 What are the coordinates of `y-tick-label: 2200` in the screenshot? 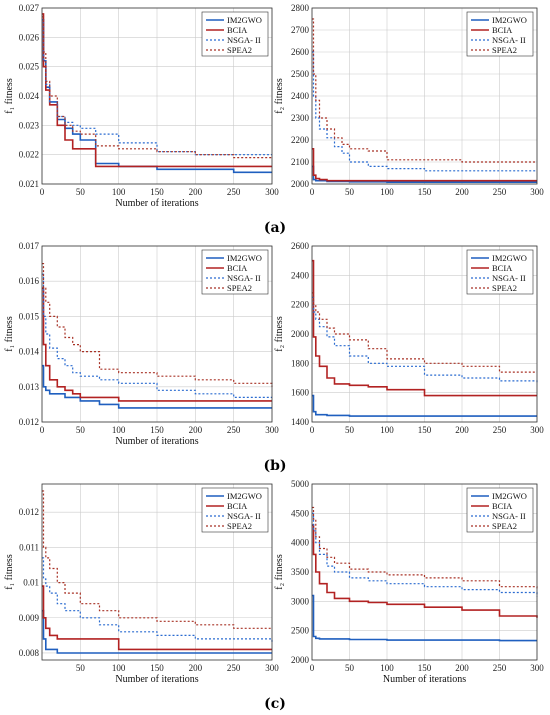 It's located at (300, 140).